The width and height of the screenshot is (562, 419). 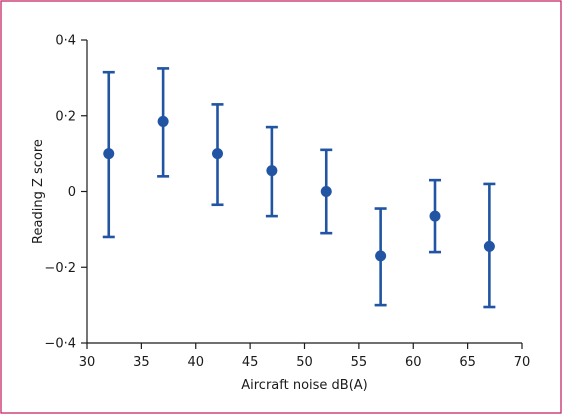 What do you see at coordinates (467, 362) in the screenshot?
I see `x-tick-label: 65` at bounding box center [467, 362].